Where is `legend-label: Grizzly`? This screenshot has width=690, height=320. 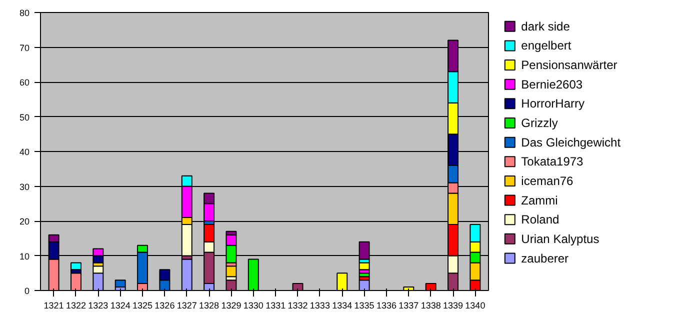
legend-label: Grizzly is located at coordinates (539, 123).